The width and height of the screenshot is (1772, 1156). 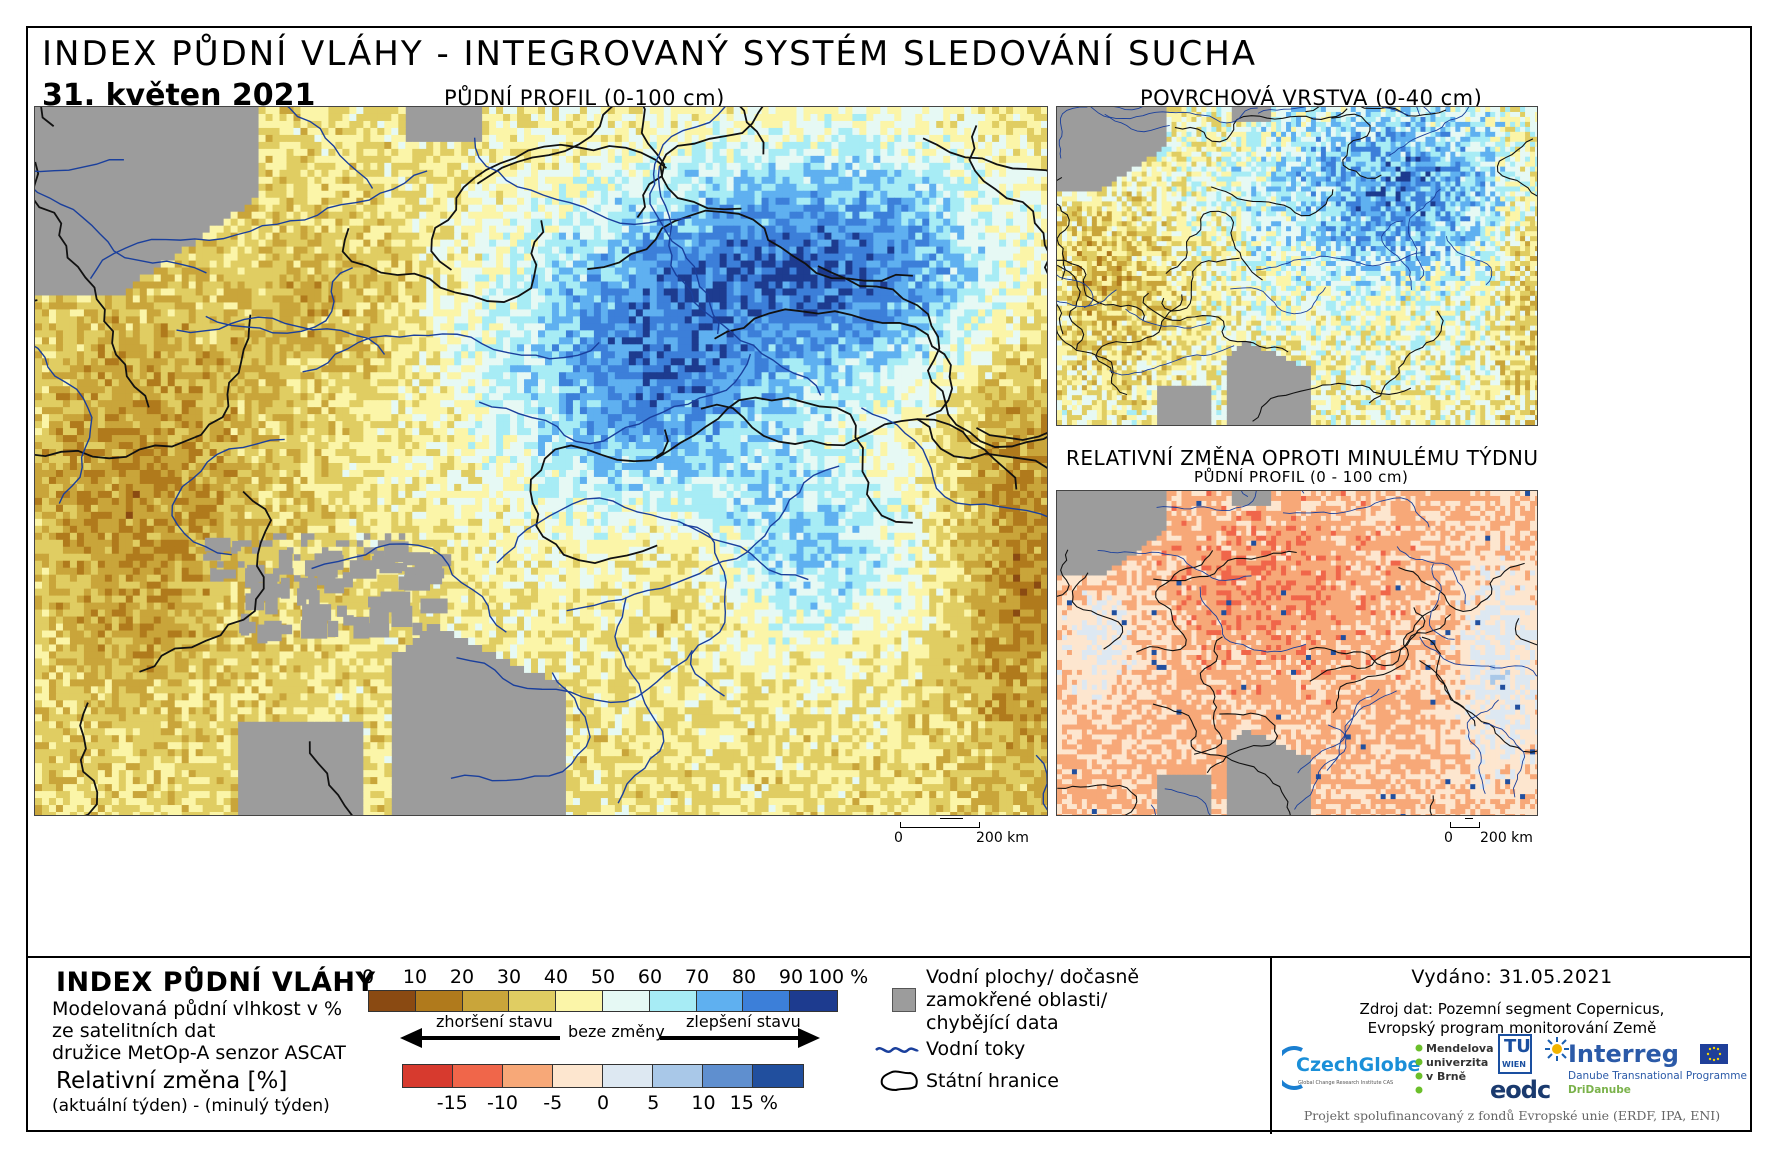 I want to click on info-divider, so click(x=1271, y=1045).